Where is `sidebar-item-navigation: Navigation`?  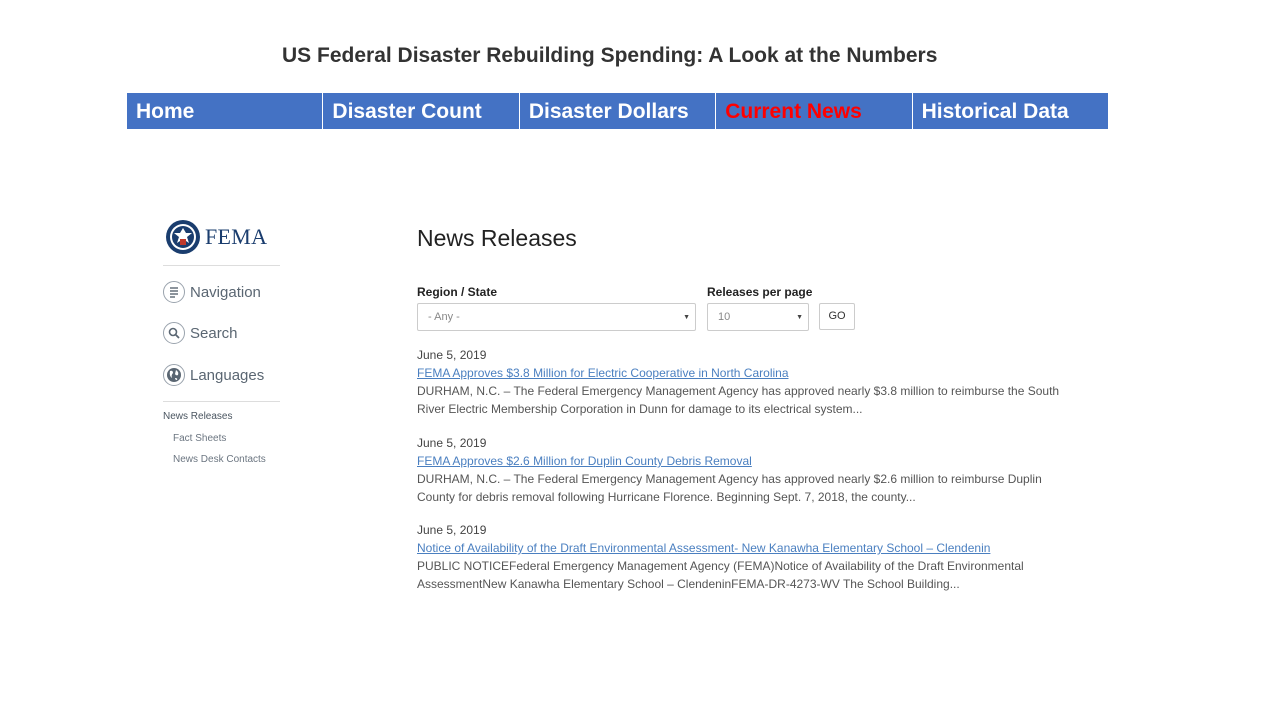 sidebar-item-navigation: Navigation is located at coordinates (212, 292).